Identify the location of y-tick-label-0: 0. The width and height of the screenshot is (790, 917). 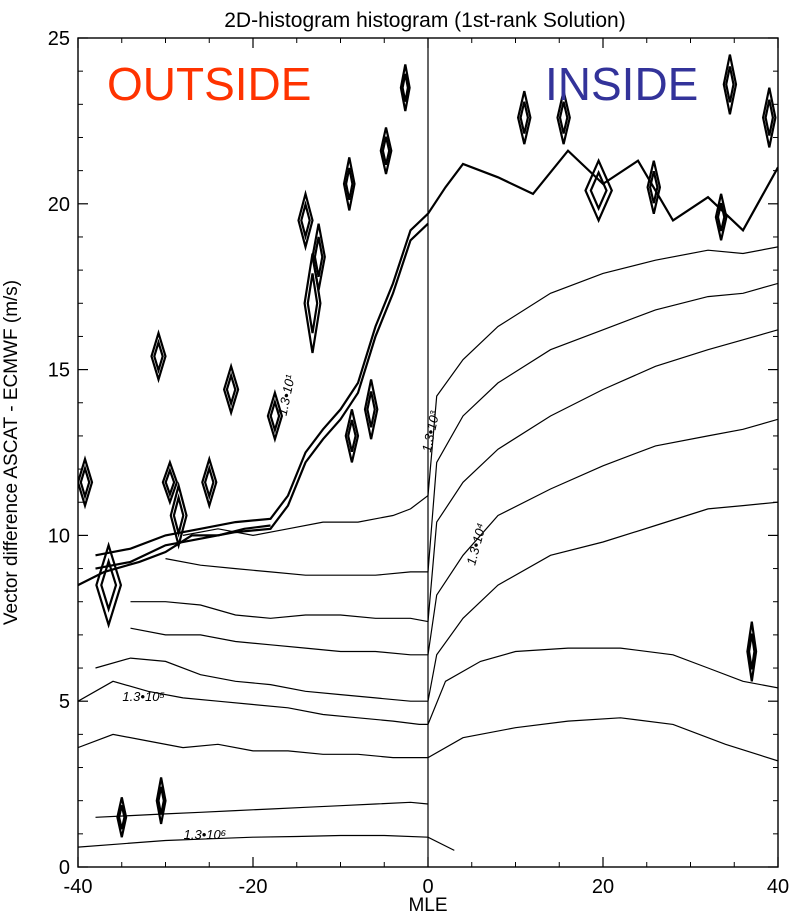
(64, 868).